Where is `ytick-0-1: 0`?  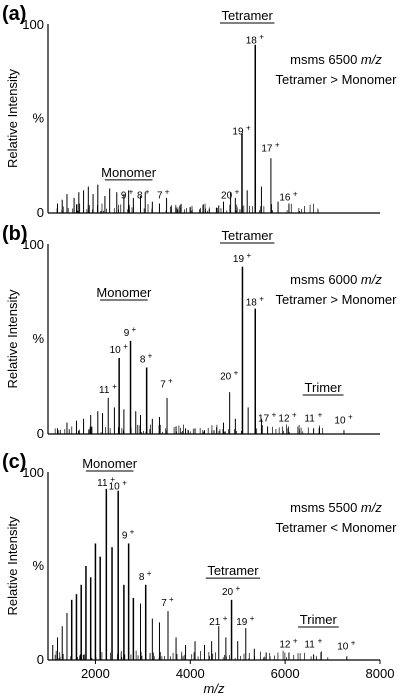 ytick-0-1: 0 is located at coordinates (40, 433).